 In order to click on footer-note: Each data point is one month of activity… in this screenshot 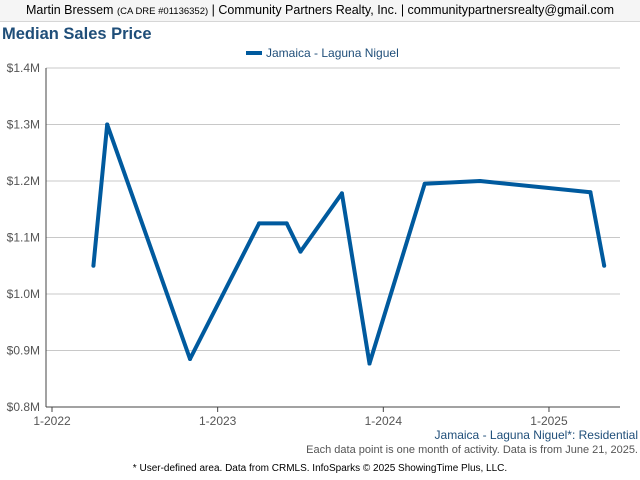, I will do `click(472, 450)`.